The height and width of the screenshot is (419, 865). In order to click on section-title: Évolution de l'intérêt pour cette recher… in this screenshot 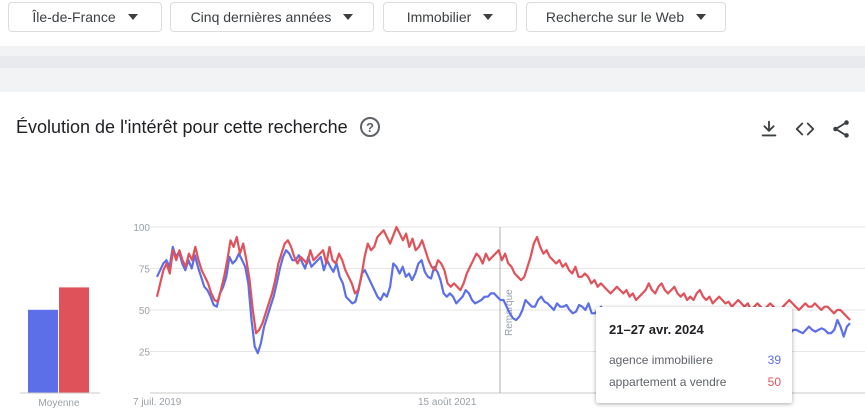, I will do `click(182, 127)`.